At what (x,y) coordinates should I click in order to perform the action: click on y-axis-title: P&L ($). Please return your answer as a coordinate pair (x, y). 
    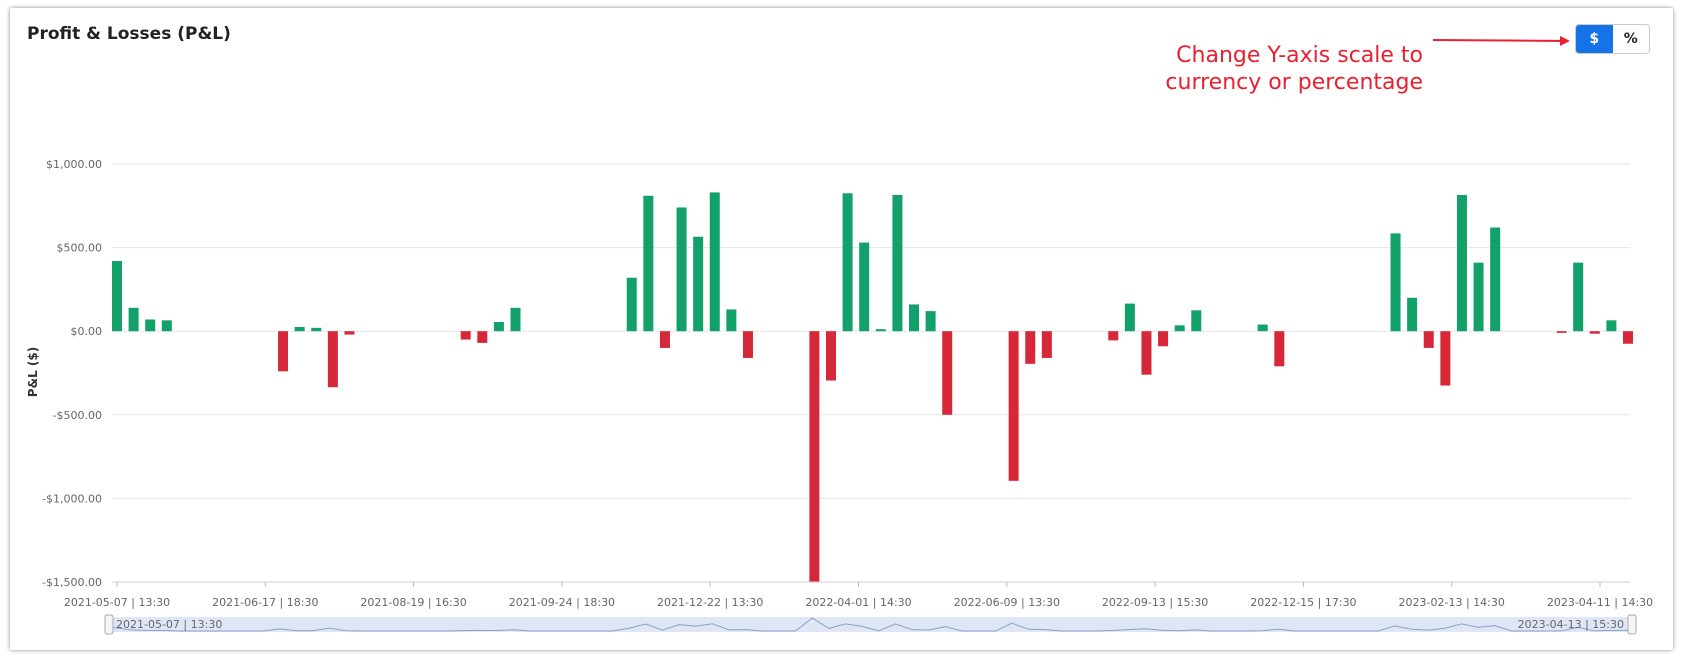
    Looking at the image, I should click on (33, 372).